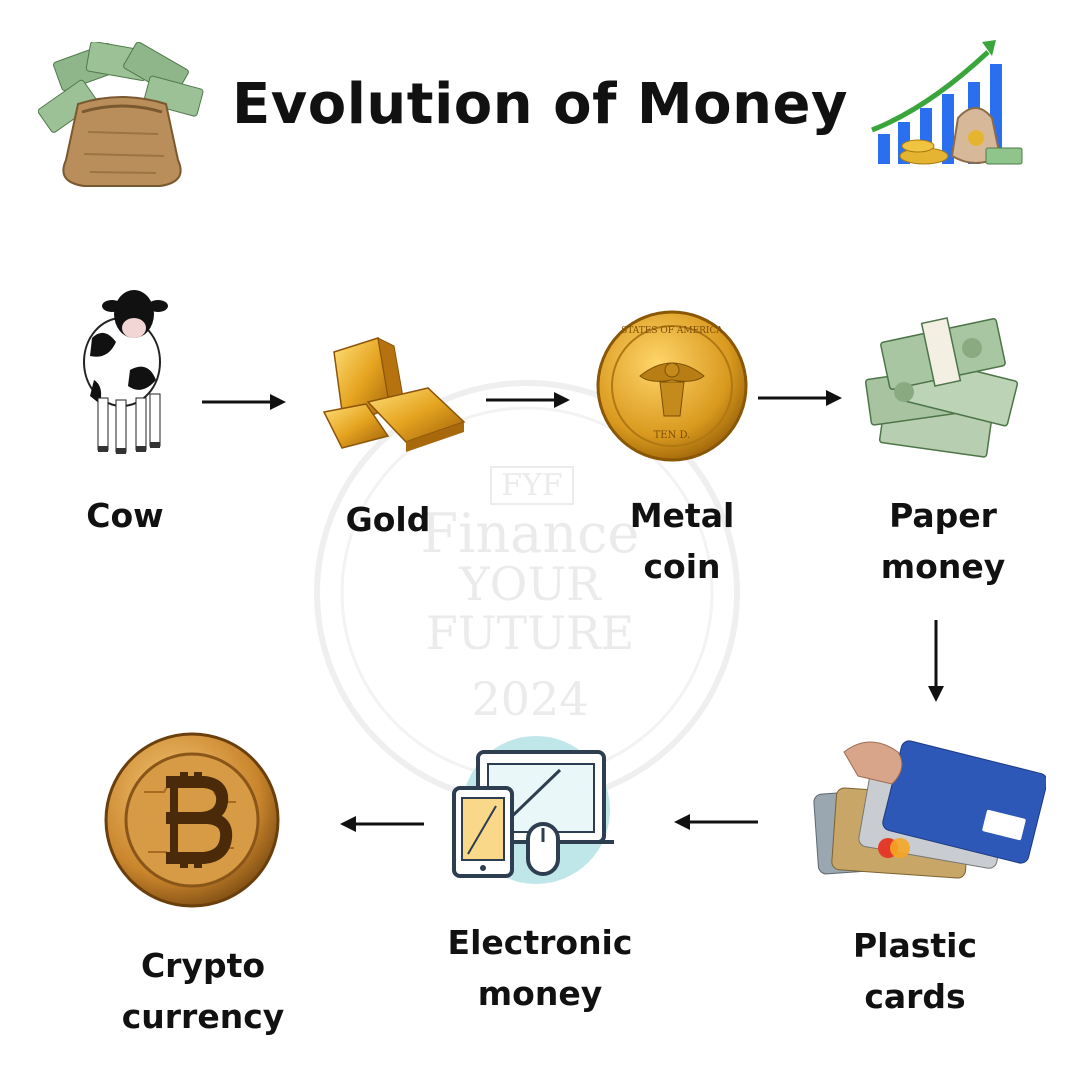  I want to click on stage-label-plastic-cards: Plastic cards, so click(915, 971).